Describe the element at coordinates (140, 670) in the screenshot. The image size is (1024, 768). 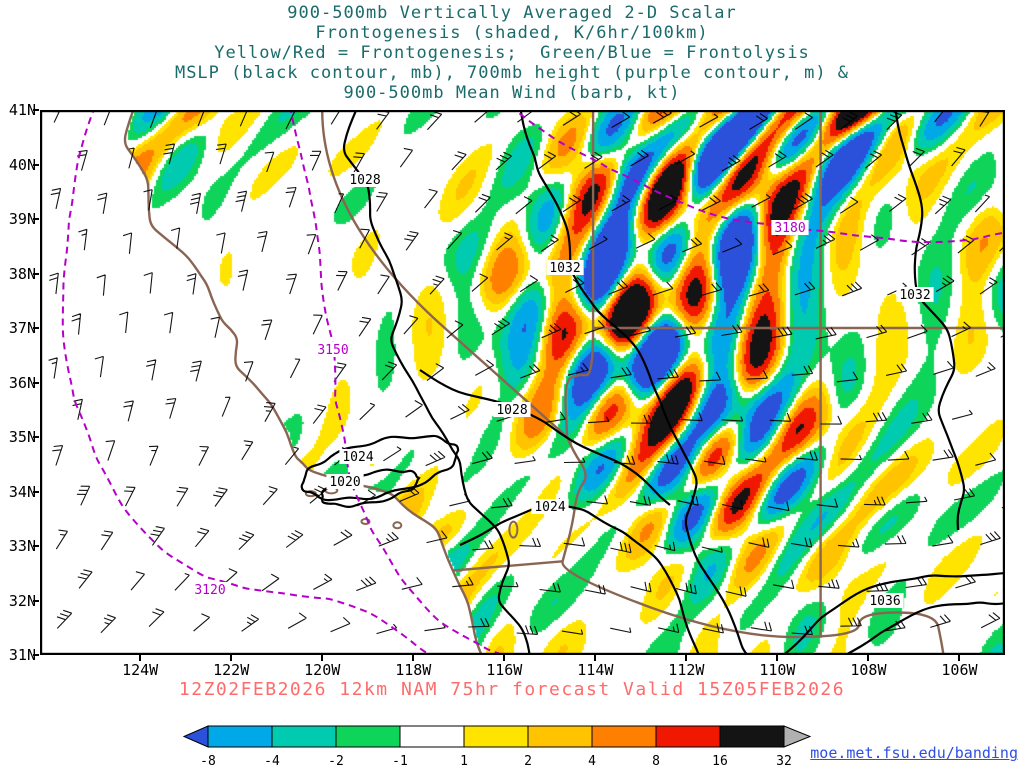
I see `lon-tick-label: 124W` at that location.